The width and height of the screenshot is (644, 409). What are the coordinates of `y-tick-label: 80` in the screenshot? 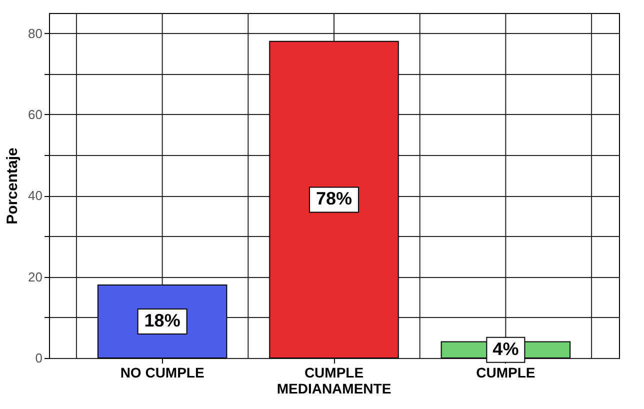 It's located at (35, 33).